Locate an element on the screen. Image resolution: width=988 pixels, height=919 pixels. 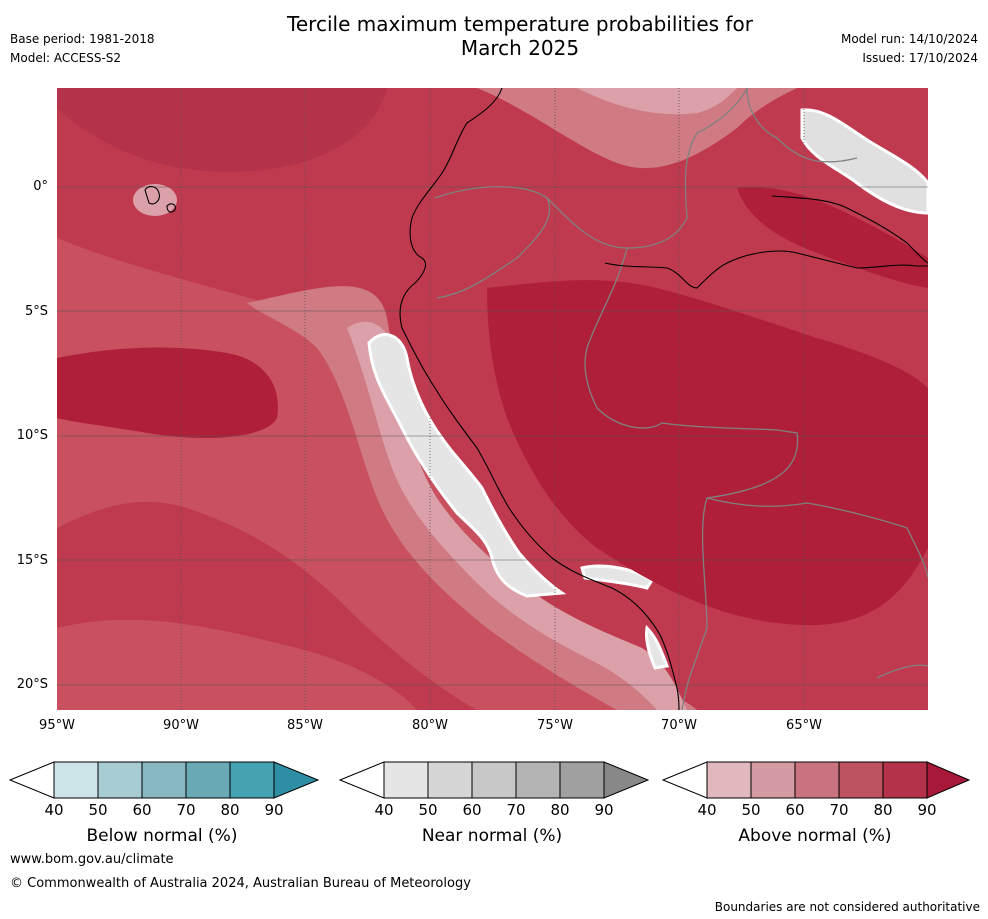
lon-label-65w: 65°W is located at coordinates (804, 725).